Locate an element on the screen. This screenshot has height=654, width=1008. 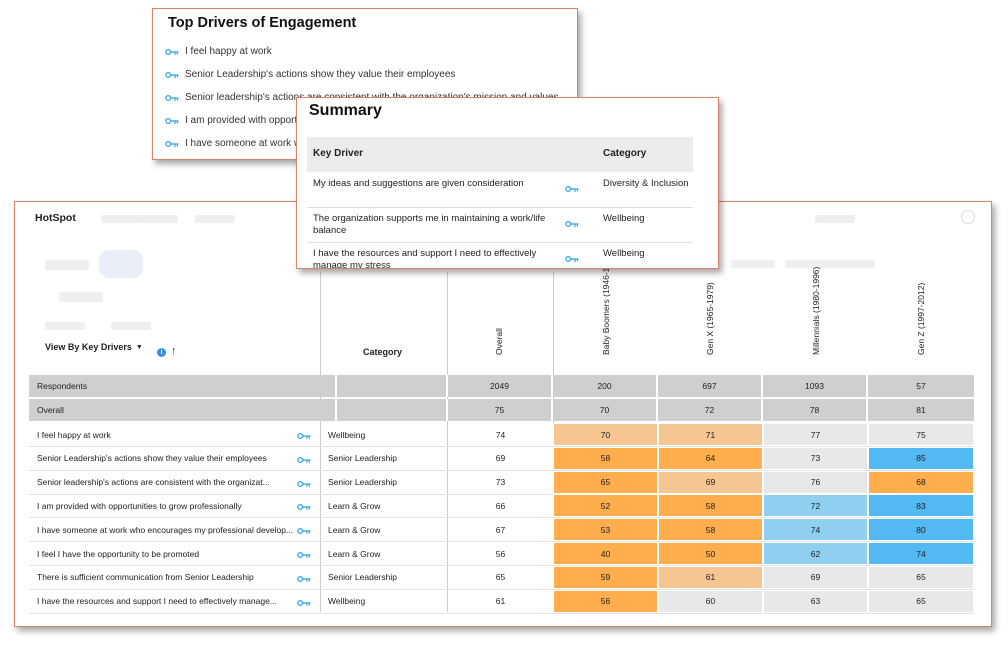
info-icon: i is located at coordinates (161, 352).